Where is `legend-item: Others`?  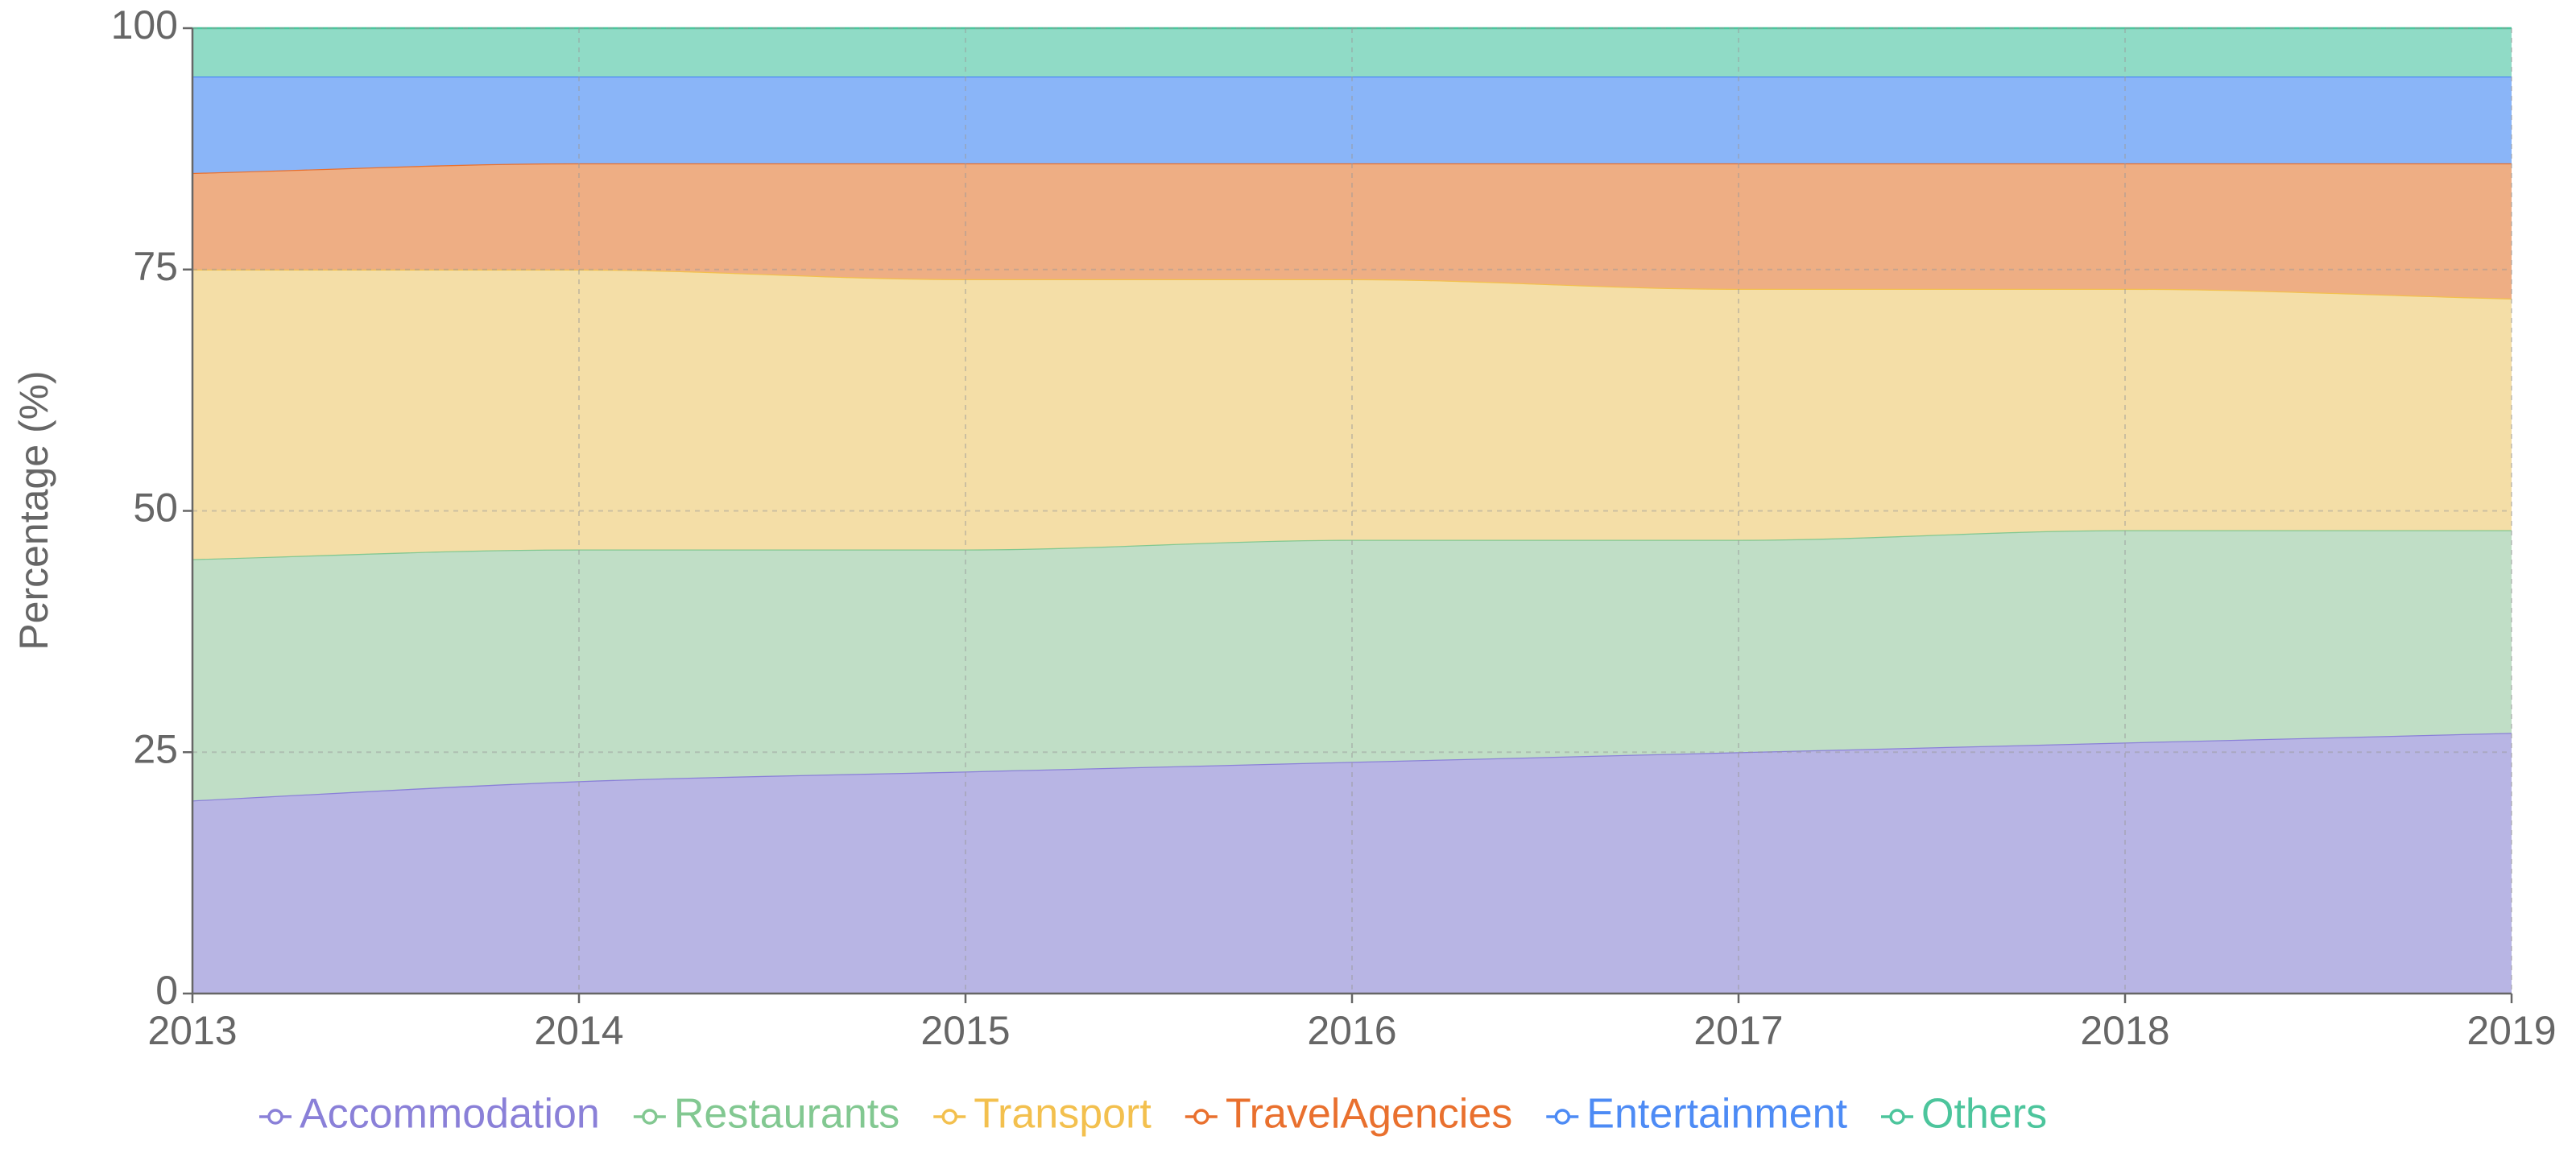
legend-item: Others is located at coordinates (1964, 1114).